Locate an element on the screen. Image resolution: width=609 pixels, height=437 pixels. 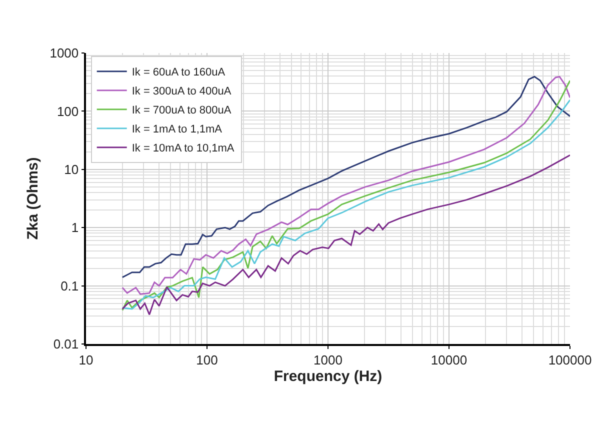
y-tick-label: 0.1 is located at coordinates (69, 286).